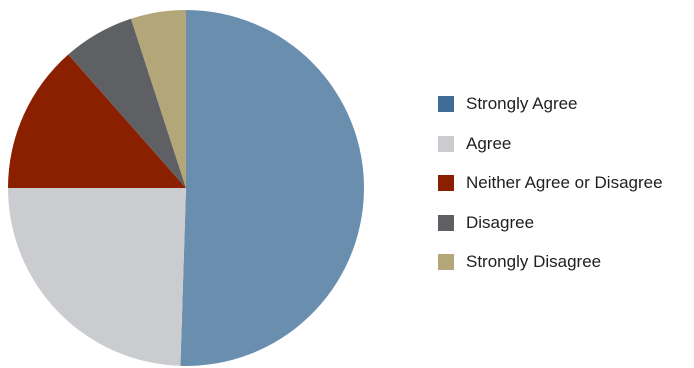 The width and height of the screenshot is (694, 368). What do you see at coordinates (566, 223) in the screenshot?
I see `legend-item-disagree: Disagree` at bounding box center [566, 223].